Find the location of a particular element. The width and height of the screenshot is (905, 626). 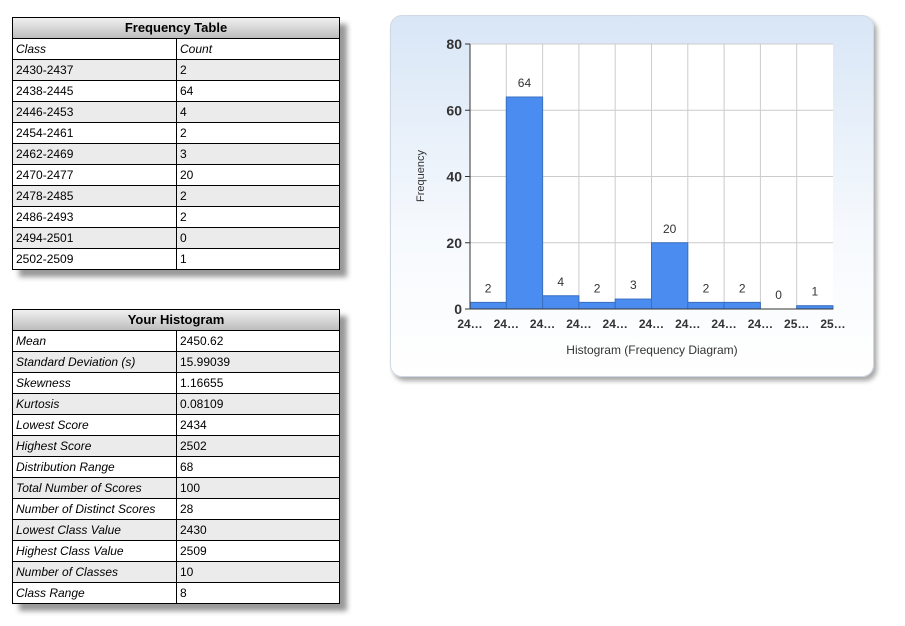

table-cell: 100 is located at coordinates (190, 488).